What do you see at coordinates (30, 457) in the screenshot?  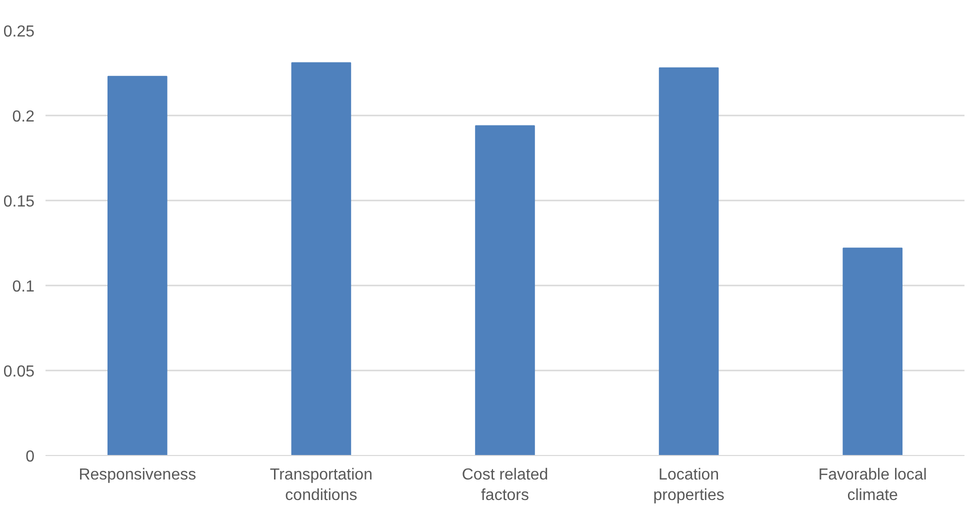 I see `y-tick-label: 0` at bounding box center [30, 457].